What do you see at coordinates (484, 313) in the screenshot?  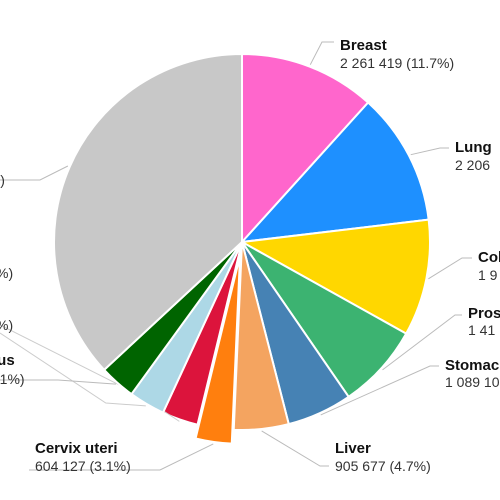 I see `slice-label-pros: Pros` at bounding box center [484, 313].